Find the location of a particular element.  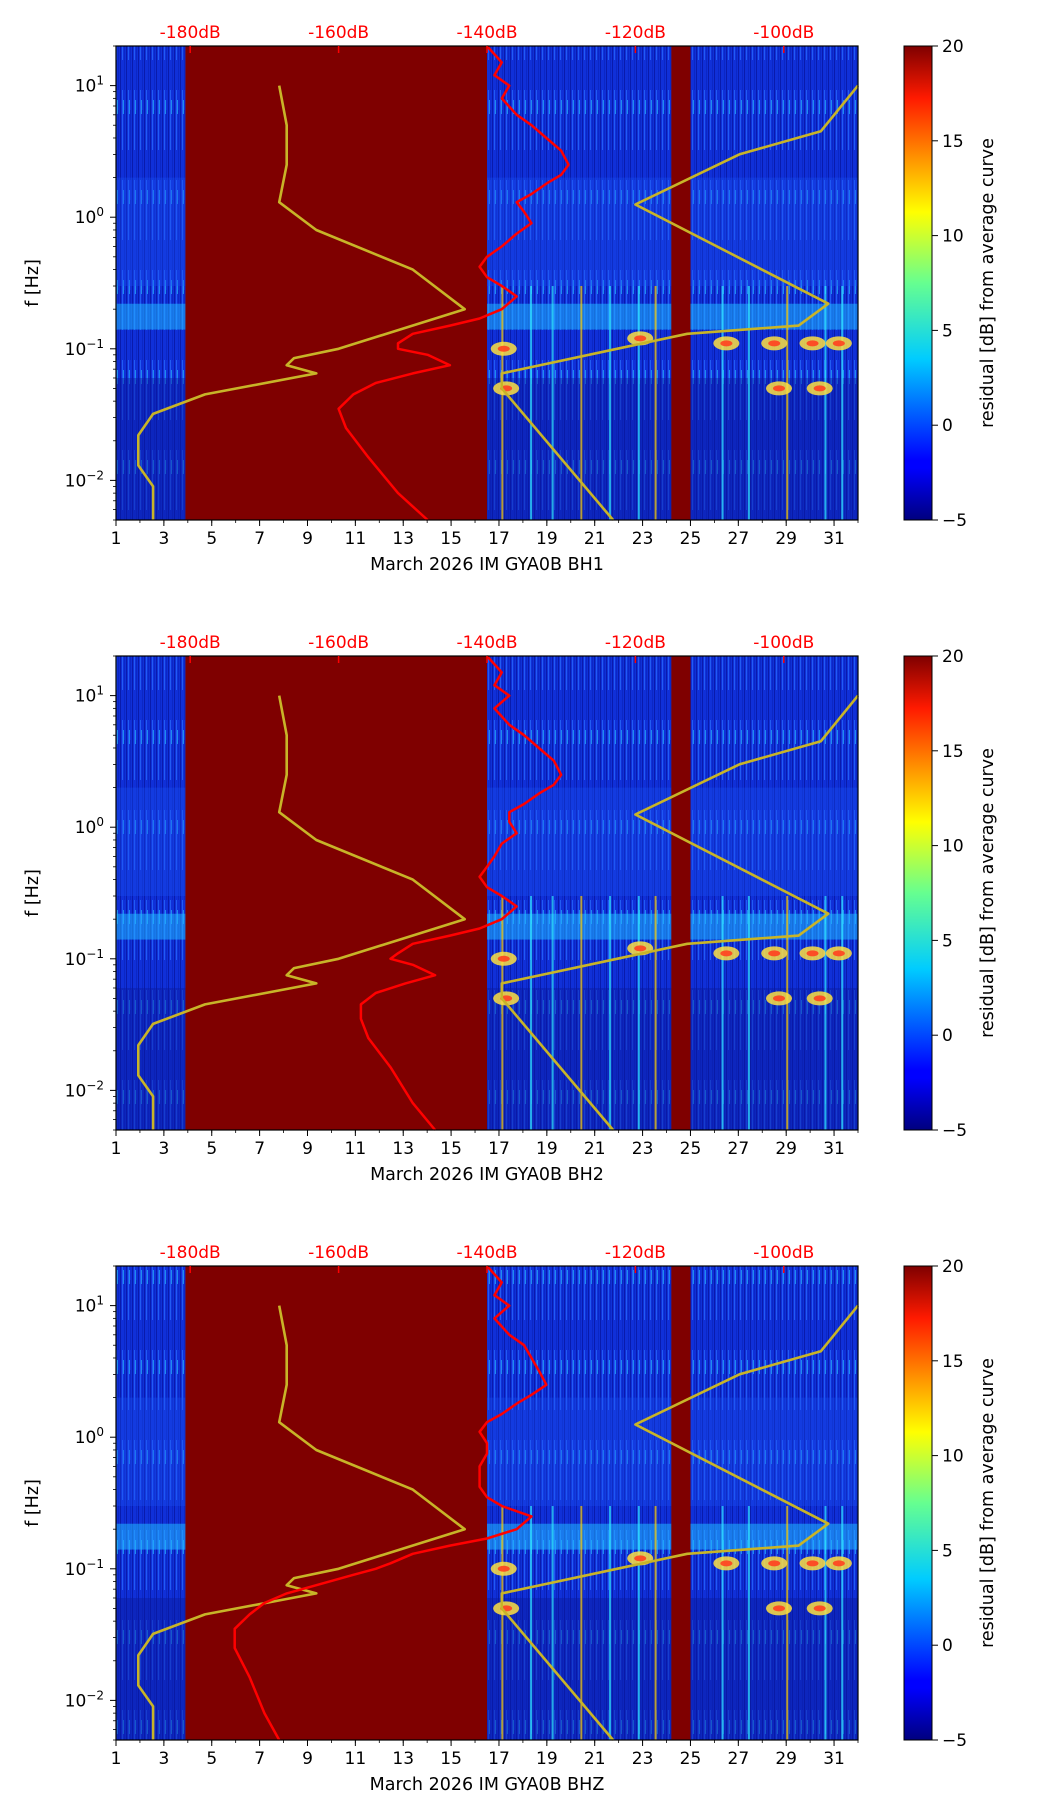

colorbar-tick-label: 0 is located at coordinates (947, 1646).